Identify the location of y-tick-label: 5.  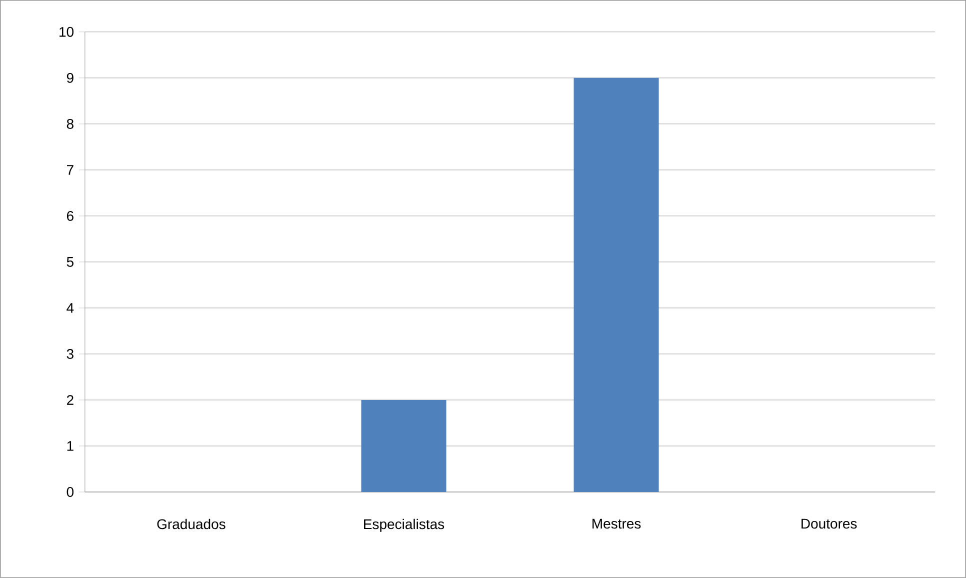
(70, 262).